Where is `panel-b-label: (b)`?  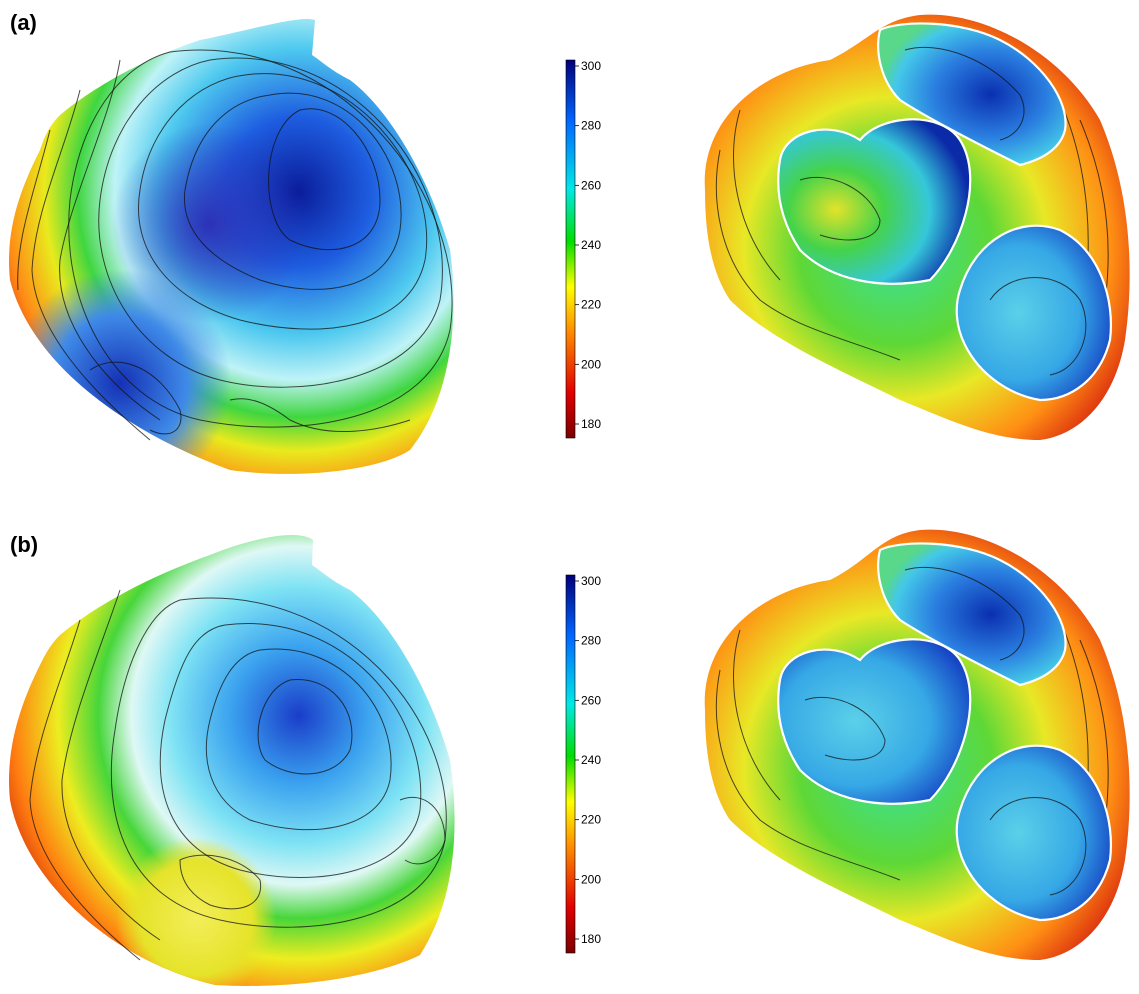 panel-b-label: (b) is located at coordinates (24, 544).